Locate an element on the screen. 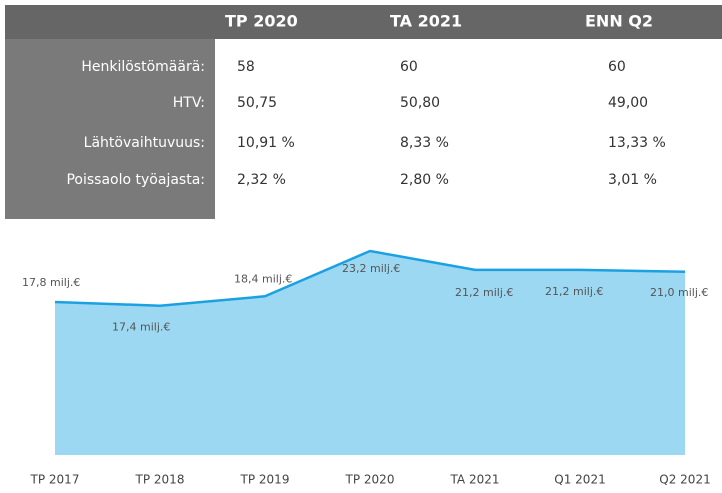 This screenshot has height=493, width=722. value-label: 21,0 milj.€ is located at coordinates (679, 292).